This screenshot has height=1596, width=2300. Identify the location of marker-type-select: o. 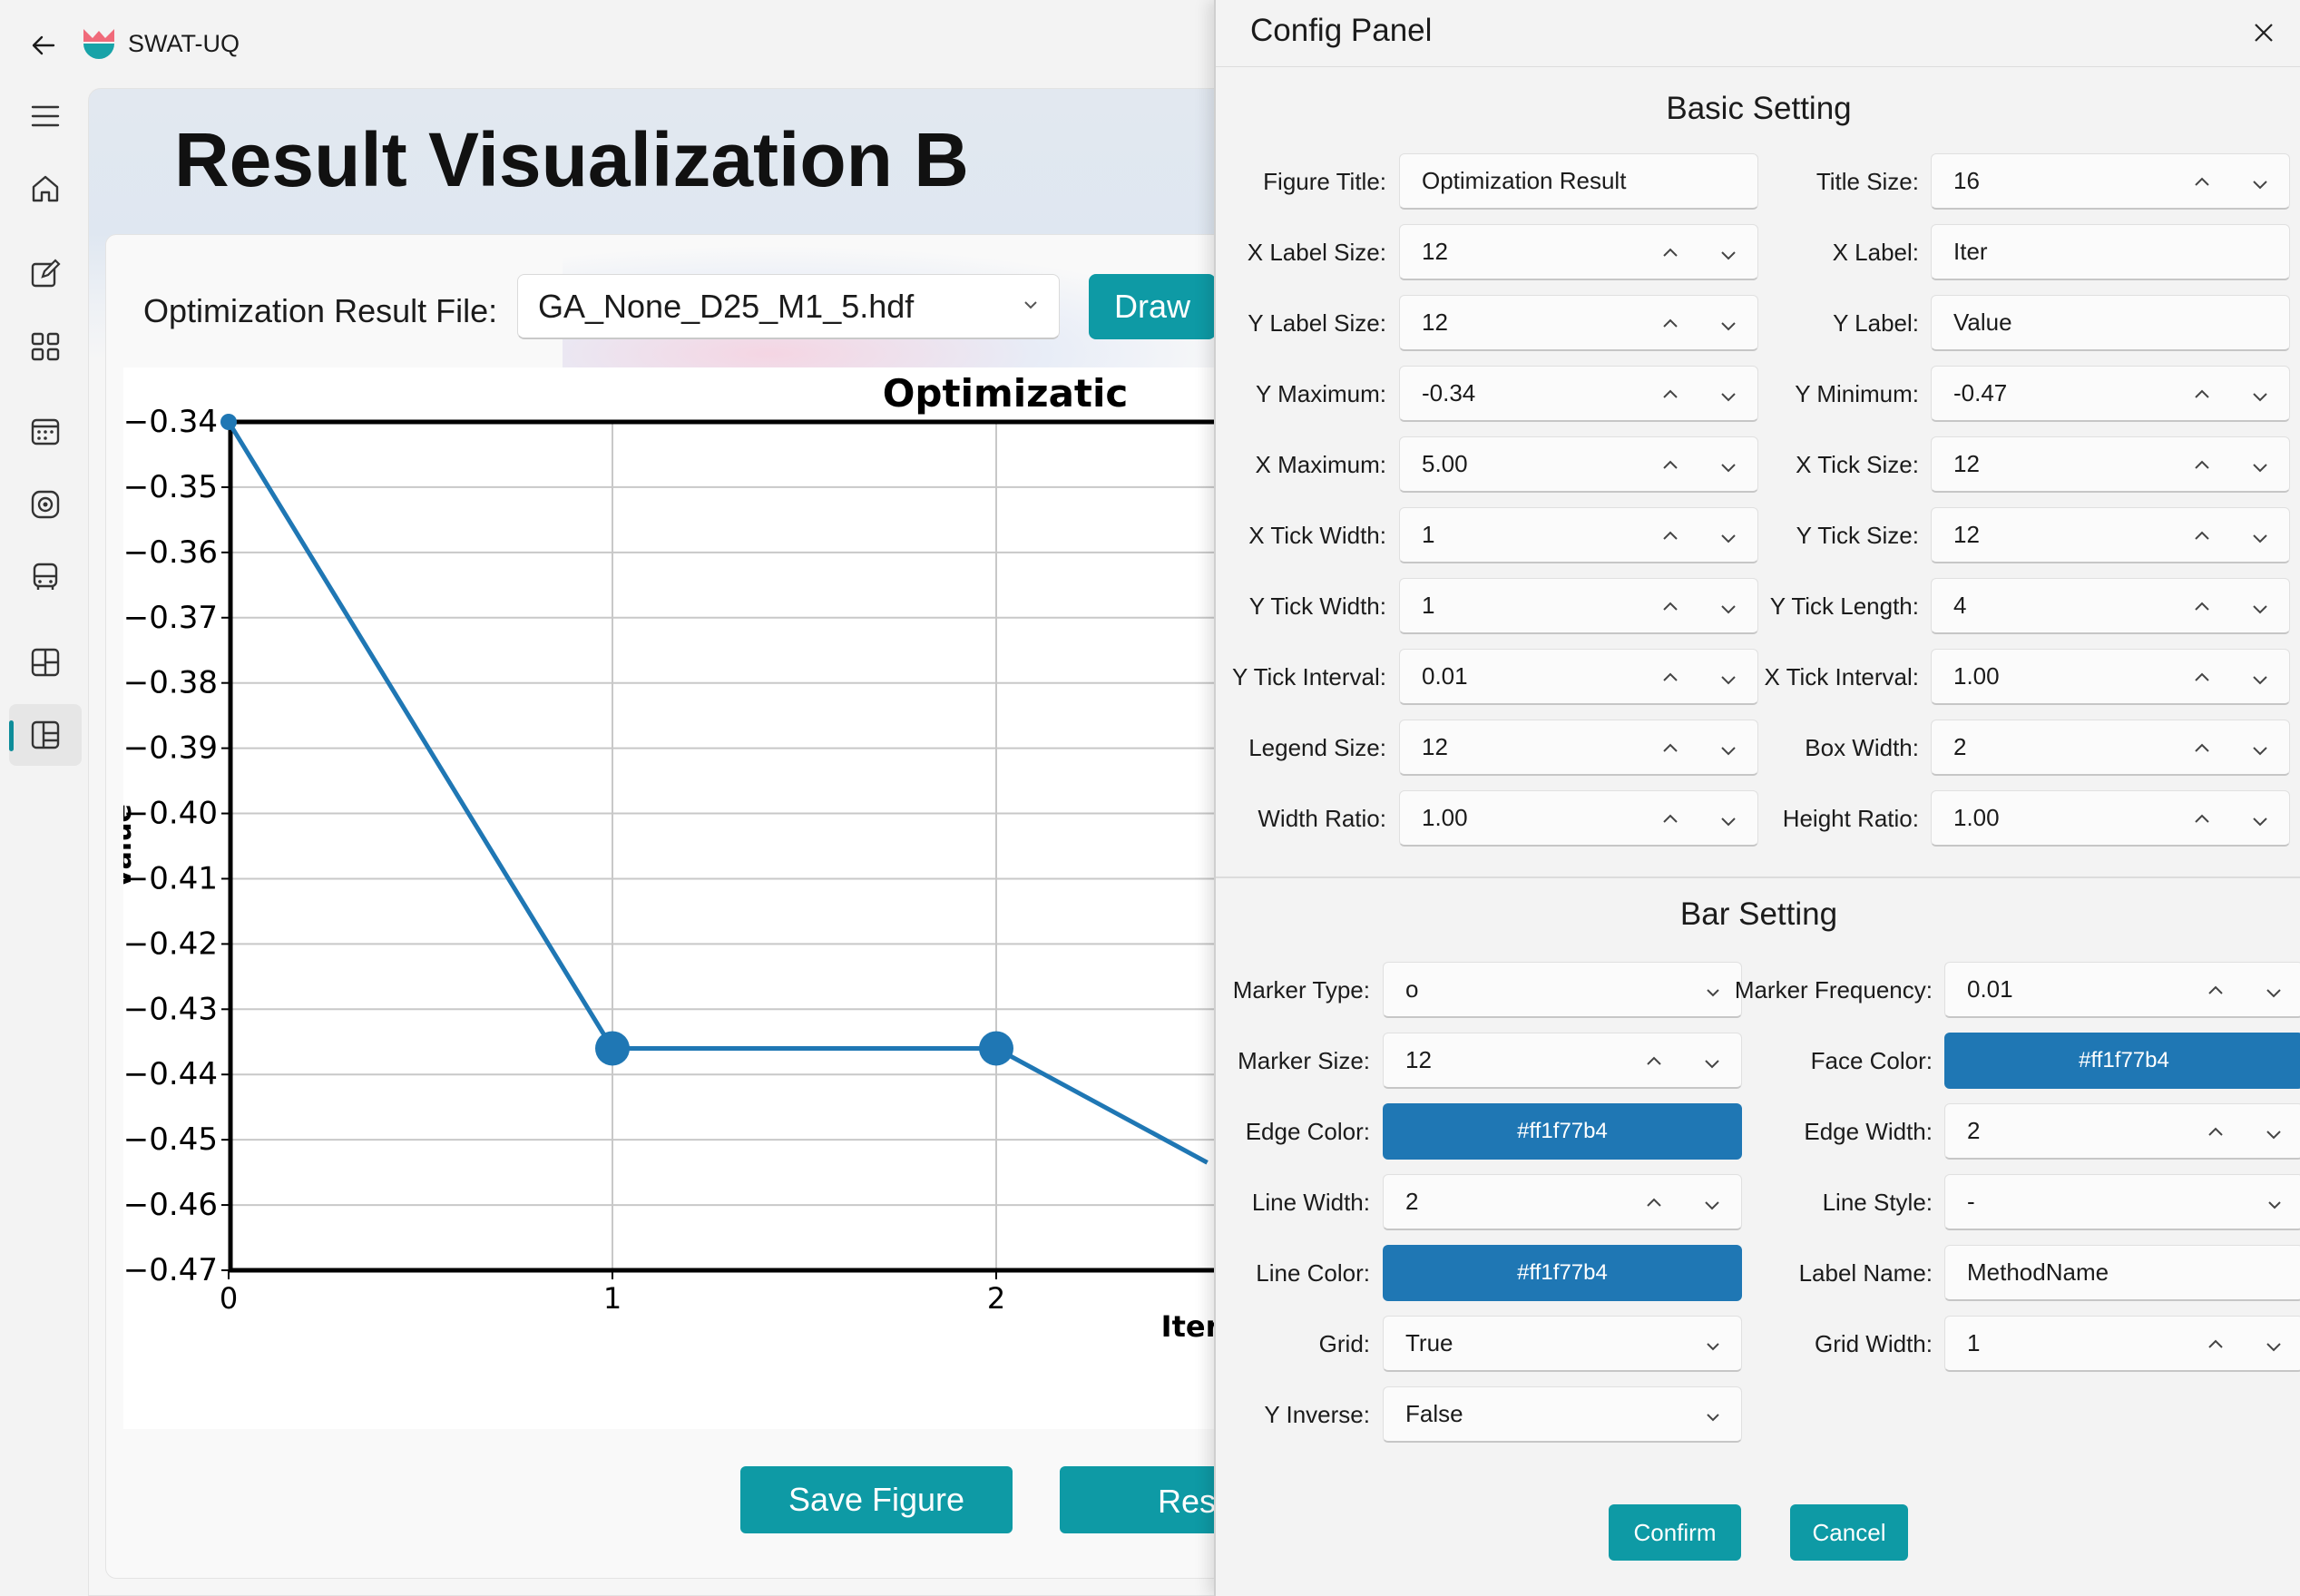
(1562, 990).